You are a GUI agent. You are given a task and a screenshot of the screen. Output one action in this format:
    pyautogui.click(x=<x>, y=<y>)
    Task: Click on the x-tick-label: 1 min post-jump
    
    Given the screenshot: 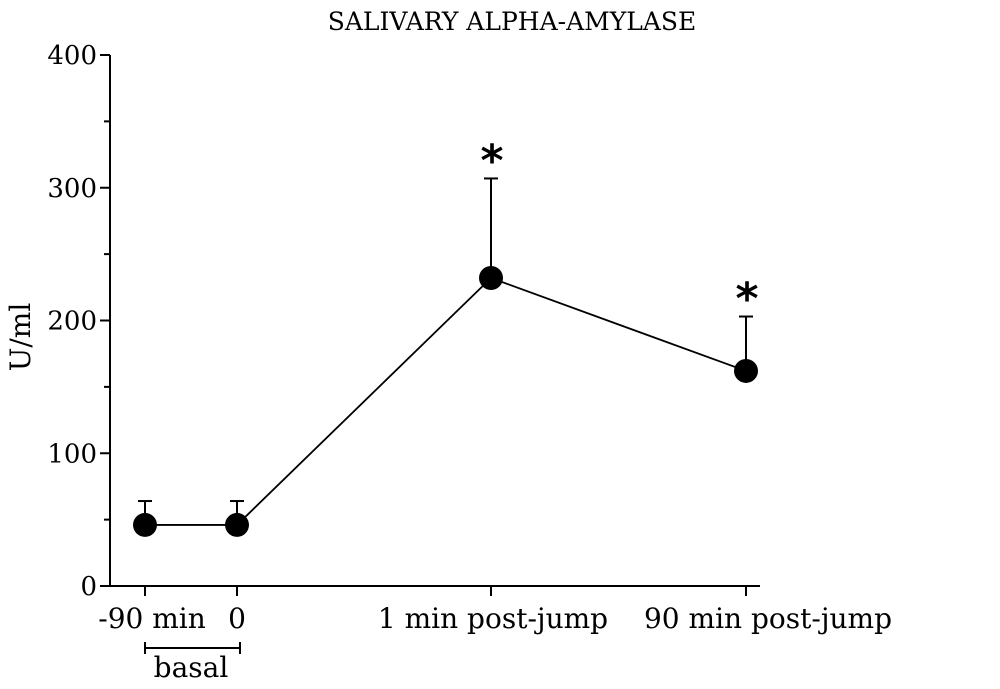 What is the action you would take?
    pyautogui.click(x=493, y=618)
    